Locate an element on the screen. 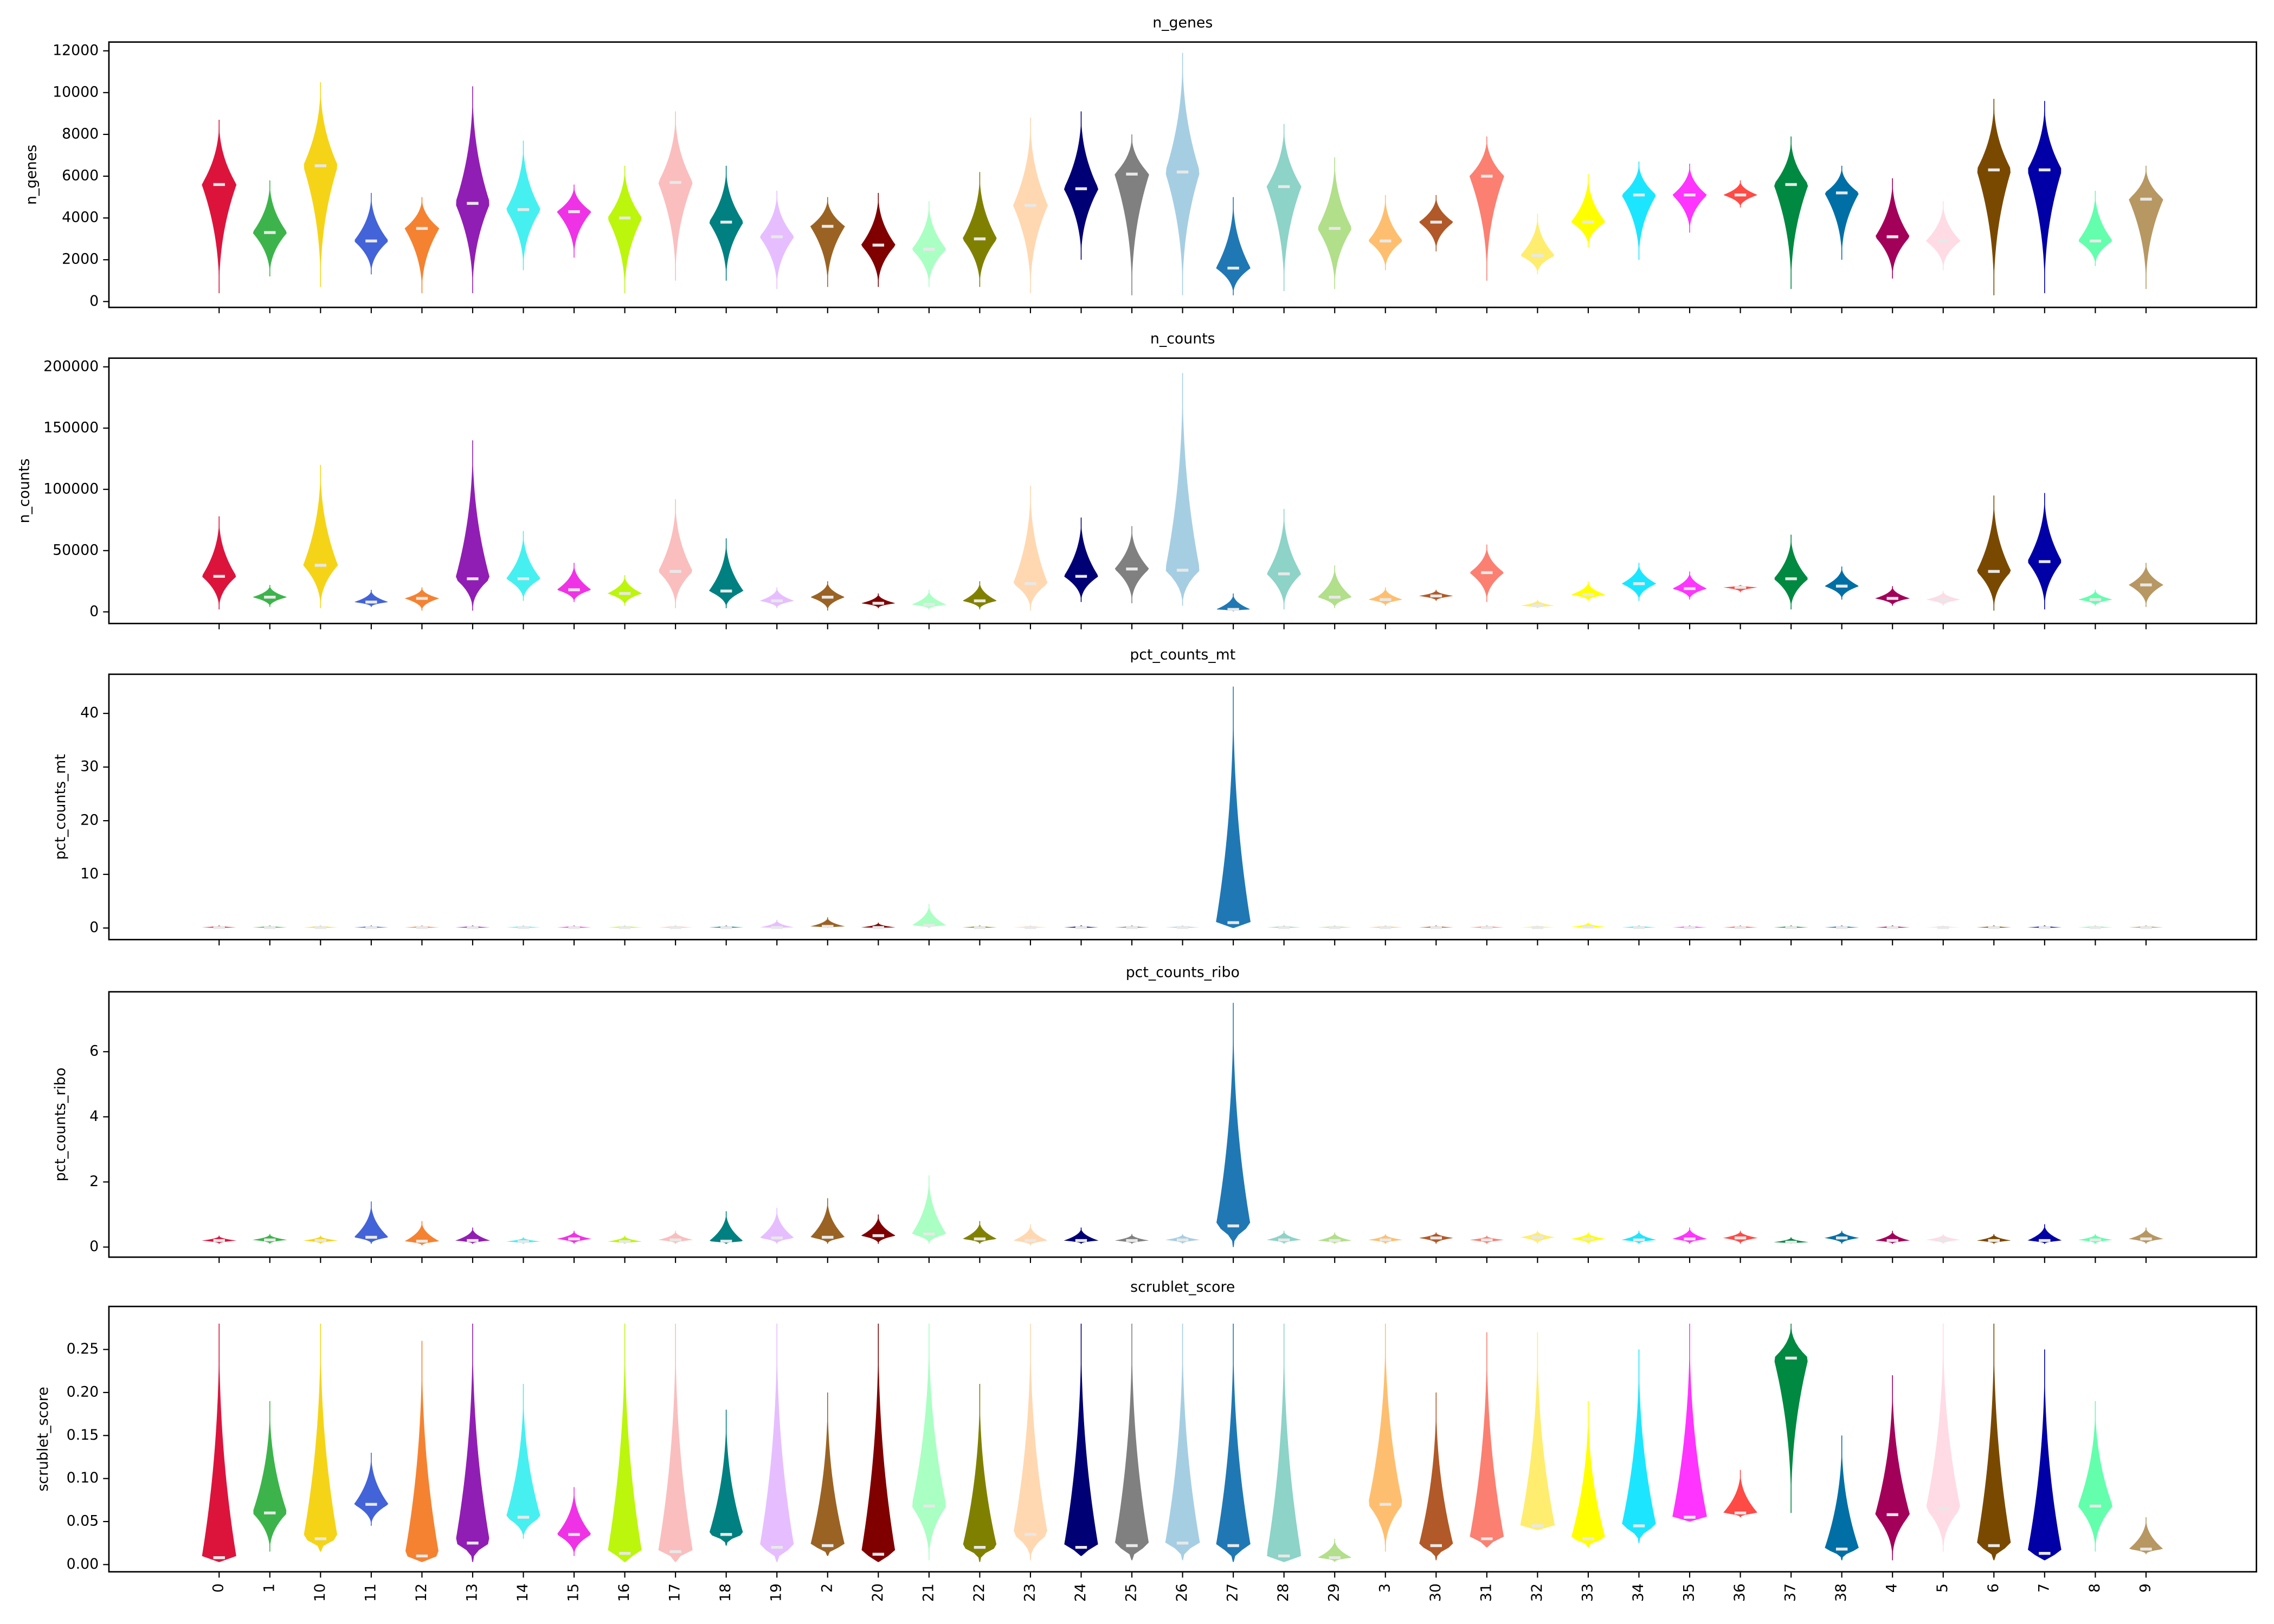 This screenshot has width=2274, height=1624. y-axis-label: n_counts is located at coordinates (24, 491).